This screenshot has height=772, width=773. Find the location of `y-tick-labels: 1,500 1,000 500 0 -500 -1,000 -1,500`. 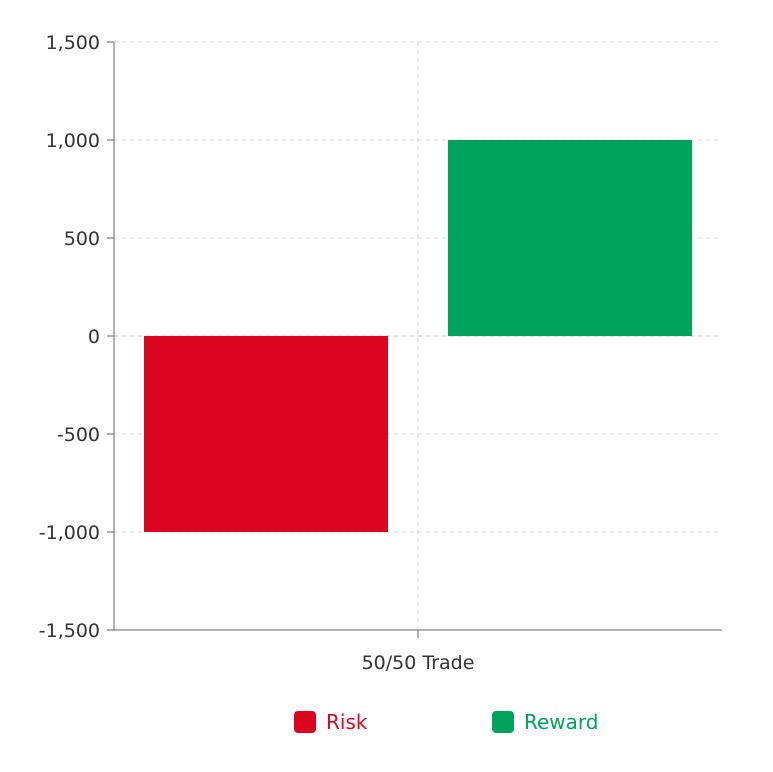

y-tick-labels: 1,500 1,000 500 0 -500 -1,000 -1,500 is located at coordinates (69, 337).